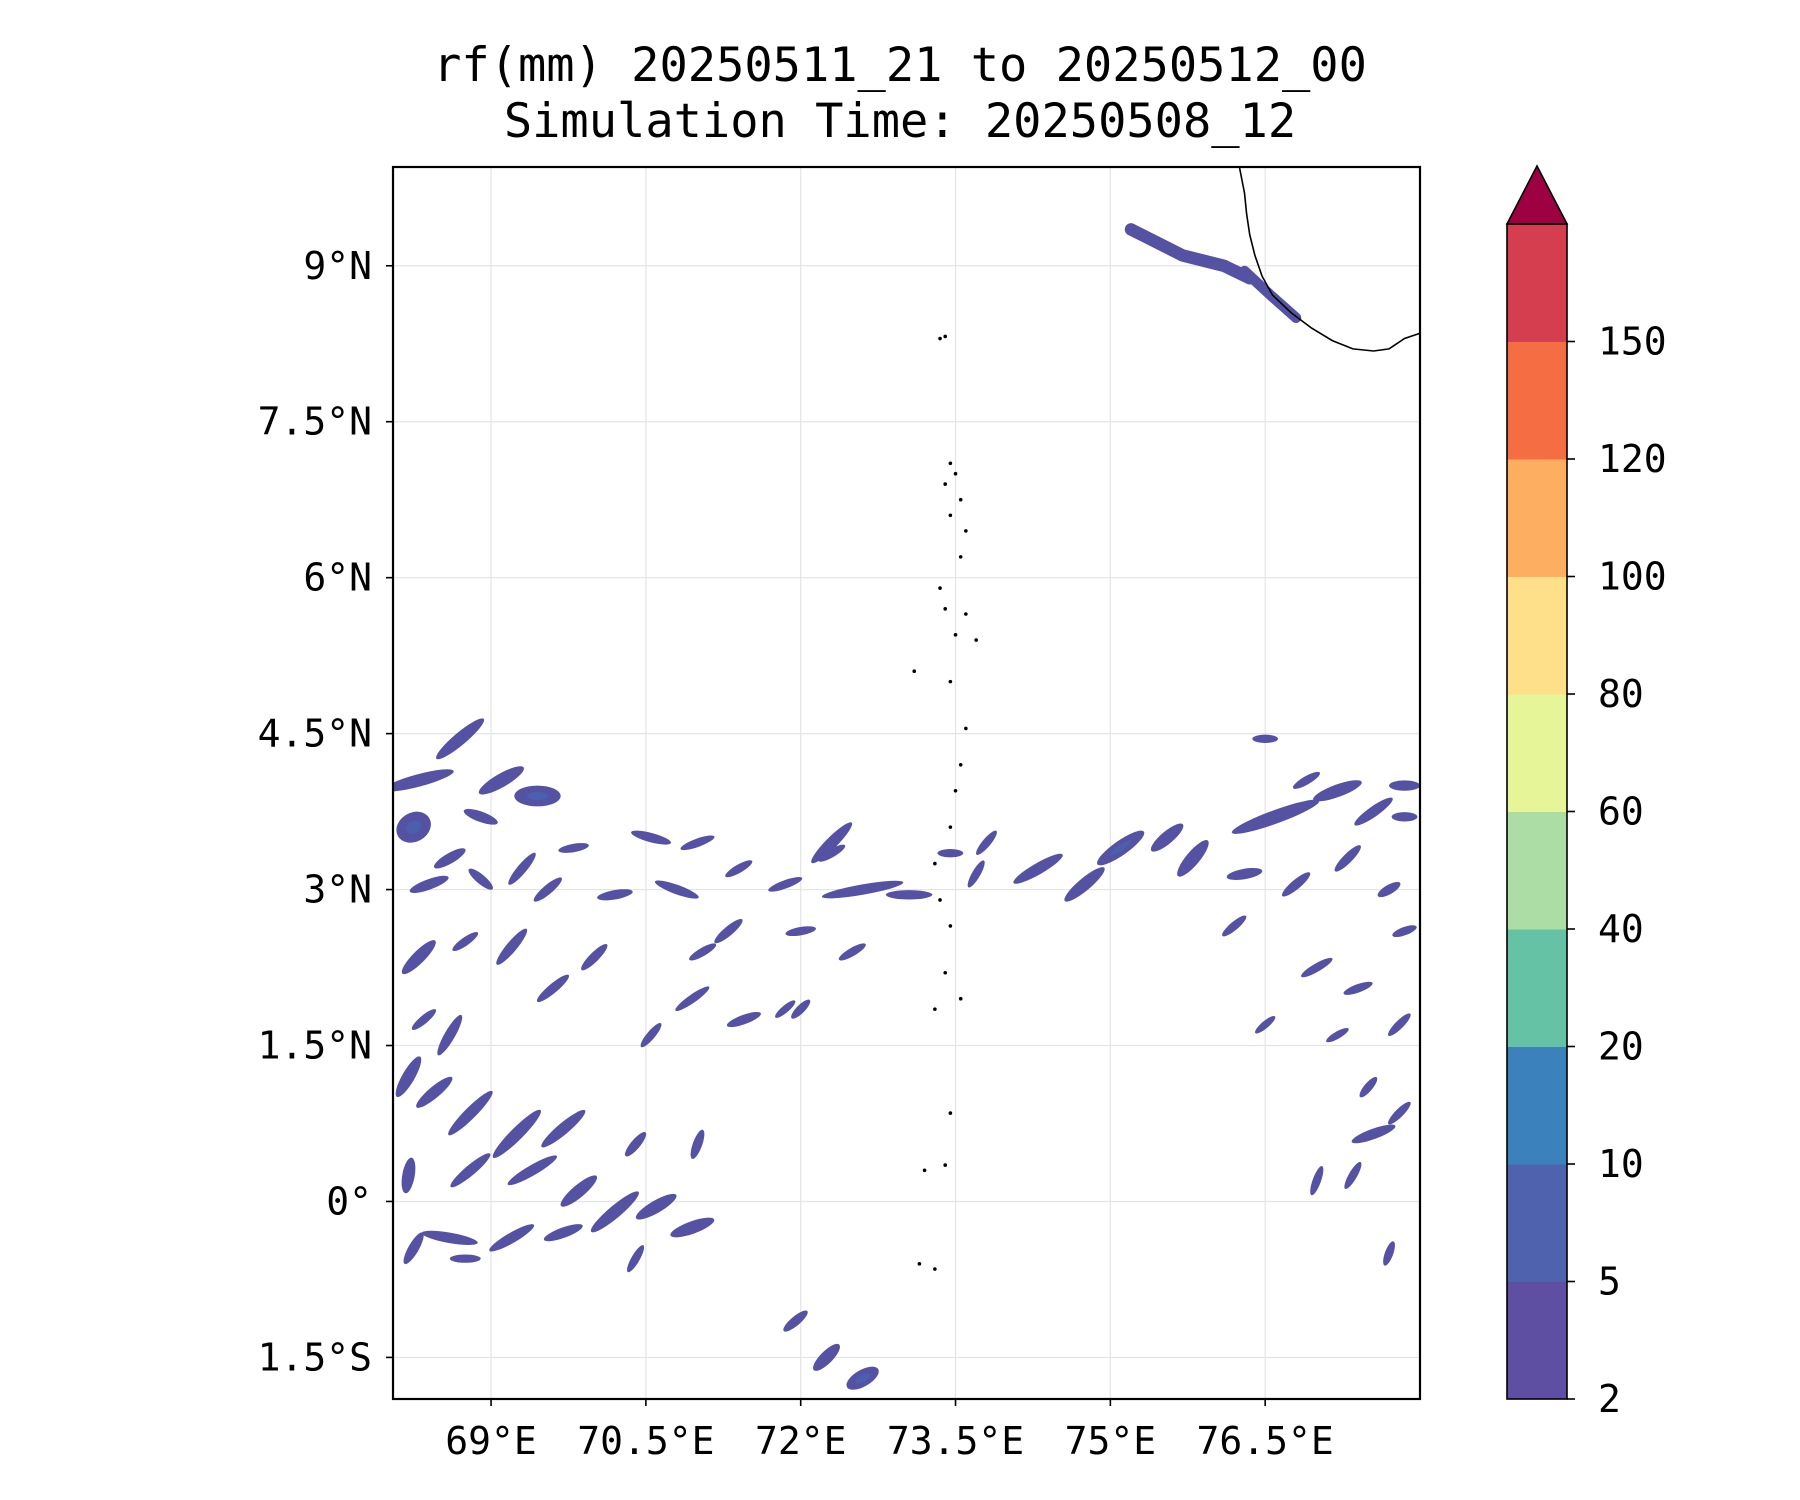  I want to click on latitude-axis: 9°N 7.5°N 6°N 4.5°N 3°N 1.5°N 0° 1.5°S, so click(325, 811).